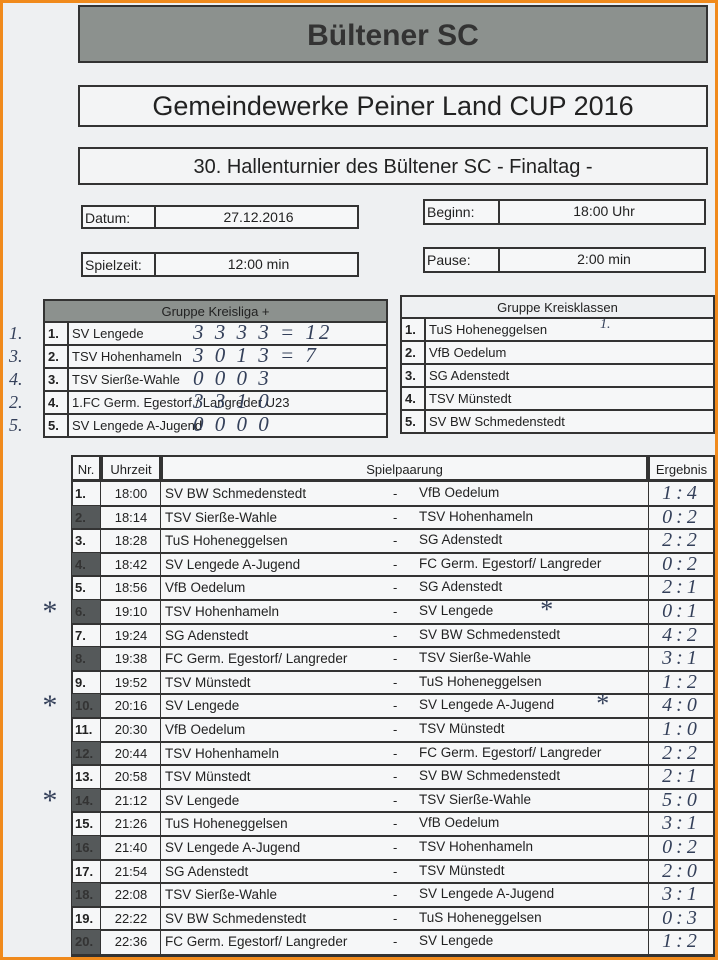 The height and width of the screenshot is (960, 718). What do you see at coordinates (84, 942) in the screenshot?
I see `match-nr: 20.` at bounding box center [84, 942].